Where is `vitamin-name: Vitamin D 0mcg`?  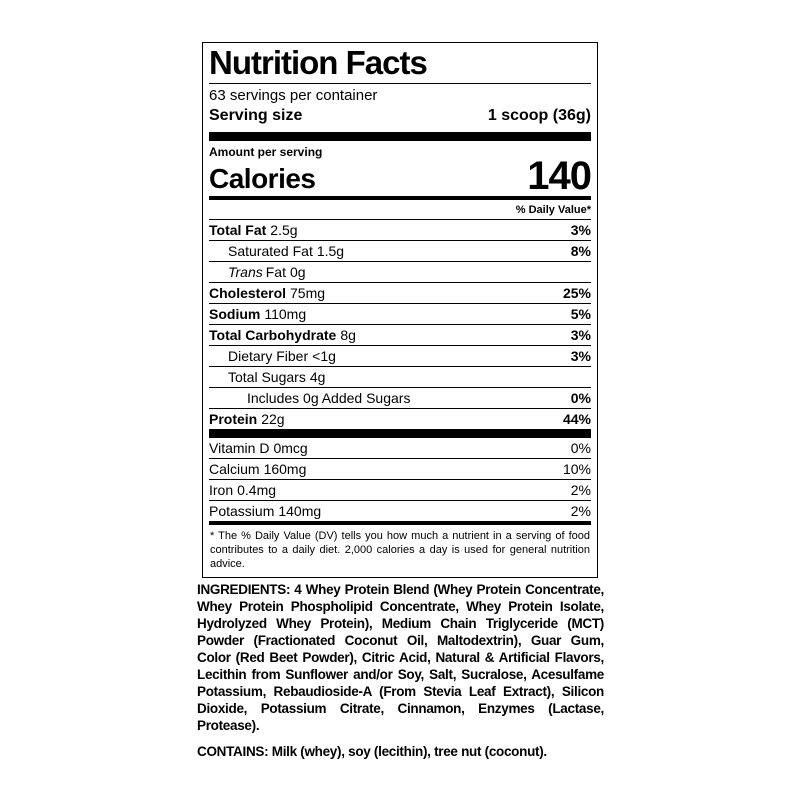 vitamin-name: Vitamin D 0mcg is located at coordinates (258, 447).